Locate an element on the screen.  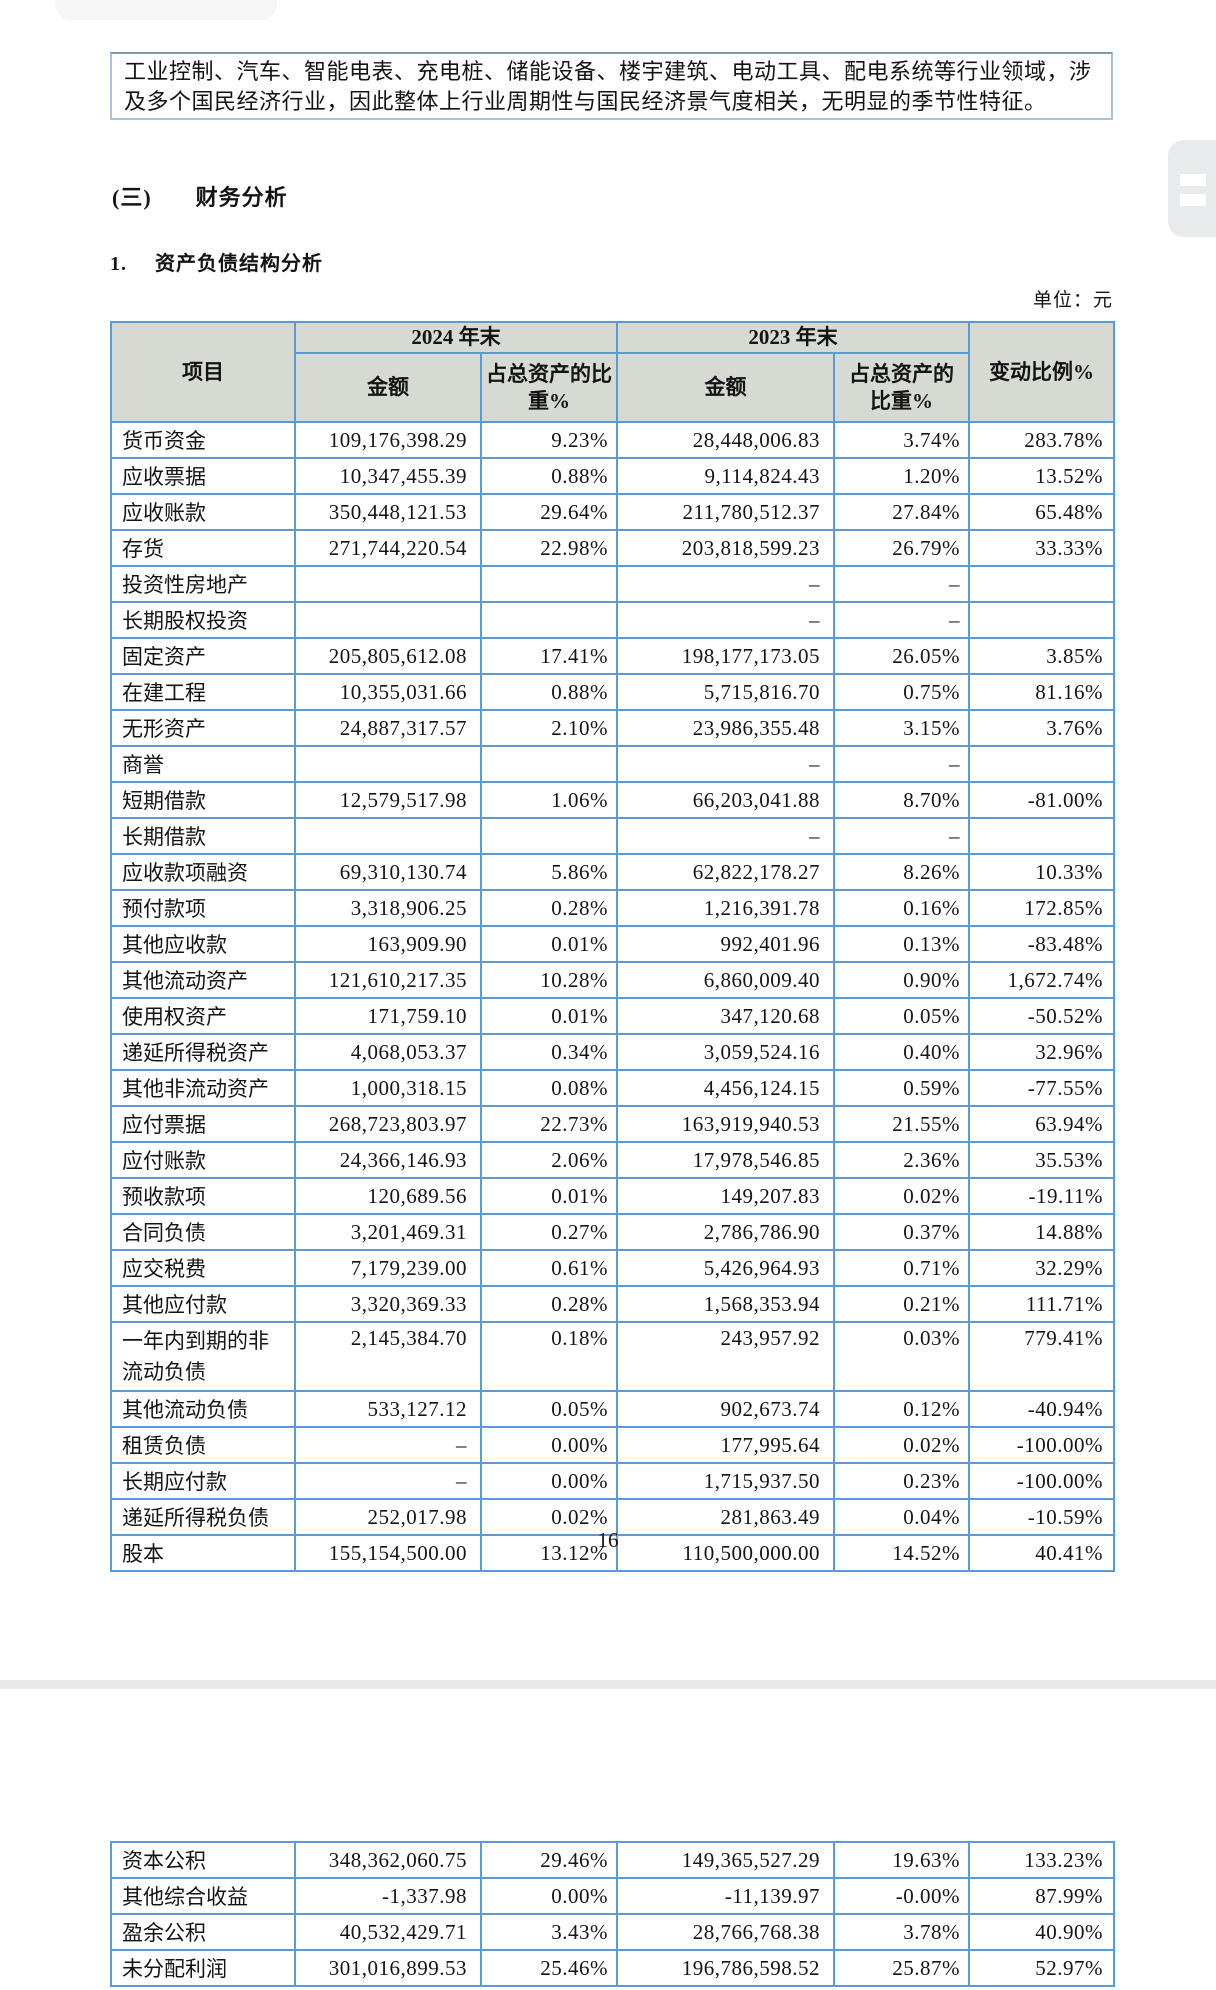
cell-ratio-2024: 0.02% is located at coordinates (549, 1517).